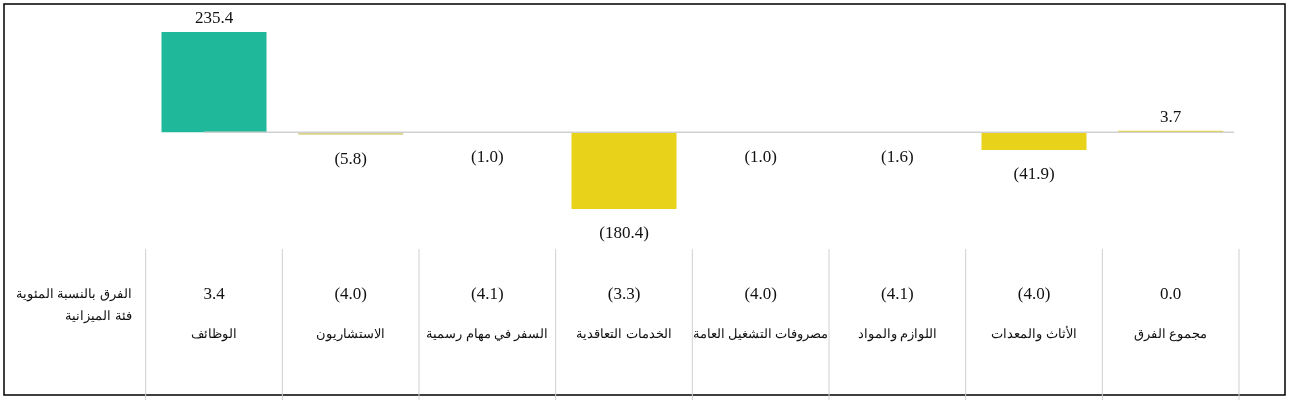  I want to click on text: 0.0, so click(1171, 293).